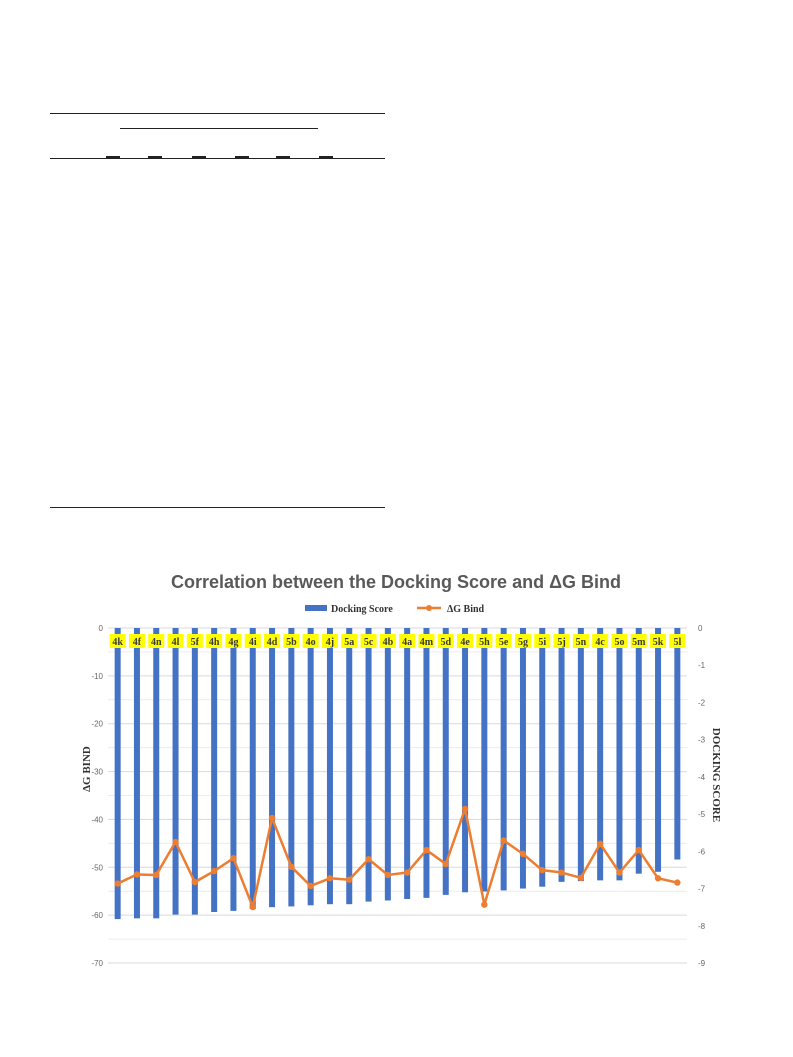 Image resolution: width=793 pixels, height=1057 pixels. I want to click on legend-label-dg-bind: ΔG Bind, so click(466, 609).